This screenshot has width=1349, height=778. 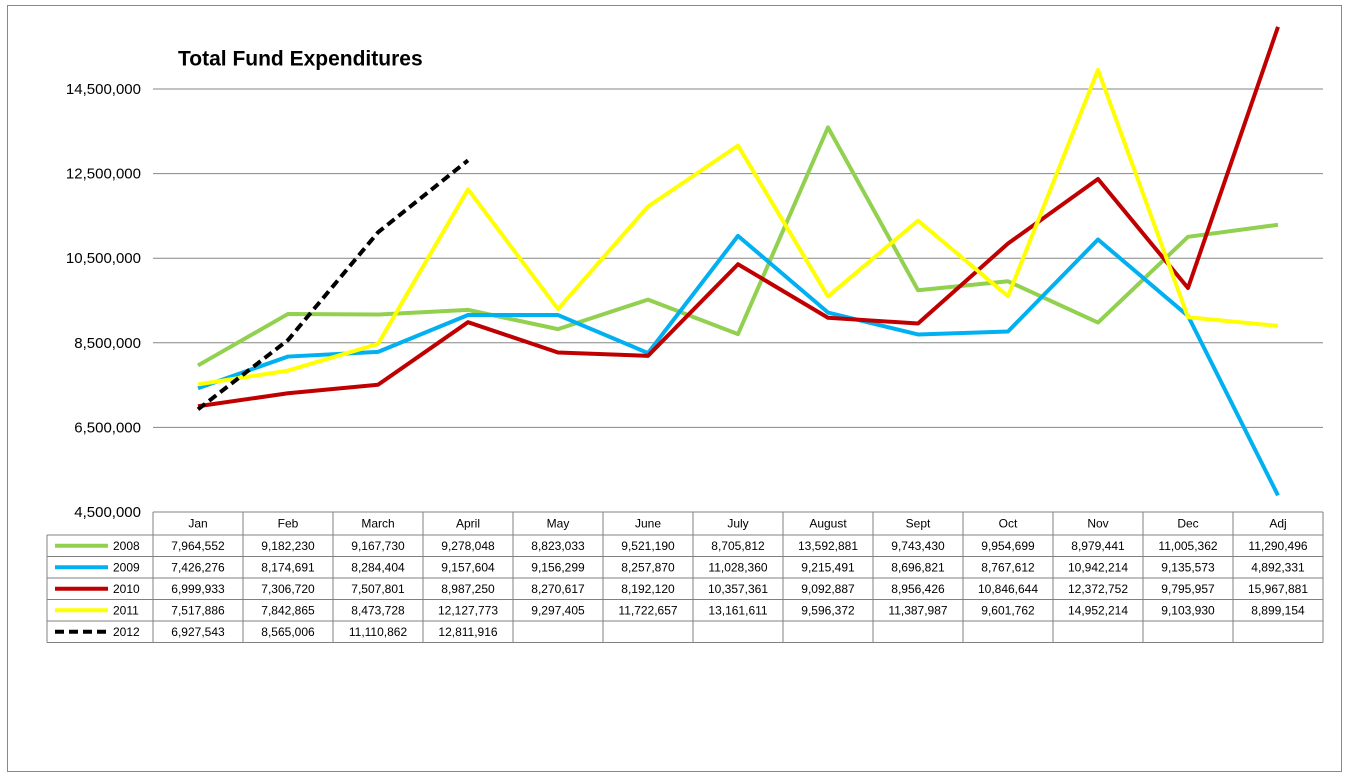 I want to click on y-tick-label: 14,500,000, so click(x=103, y=89).